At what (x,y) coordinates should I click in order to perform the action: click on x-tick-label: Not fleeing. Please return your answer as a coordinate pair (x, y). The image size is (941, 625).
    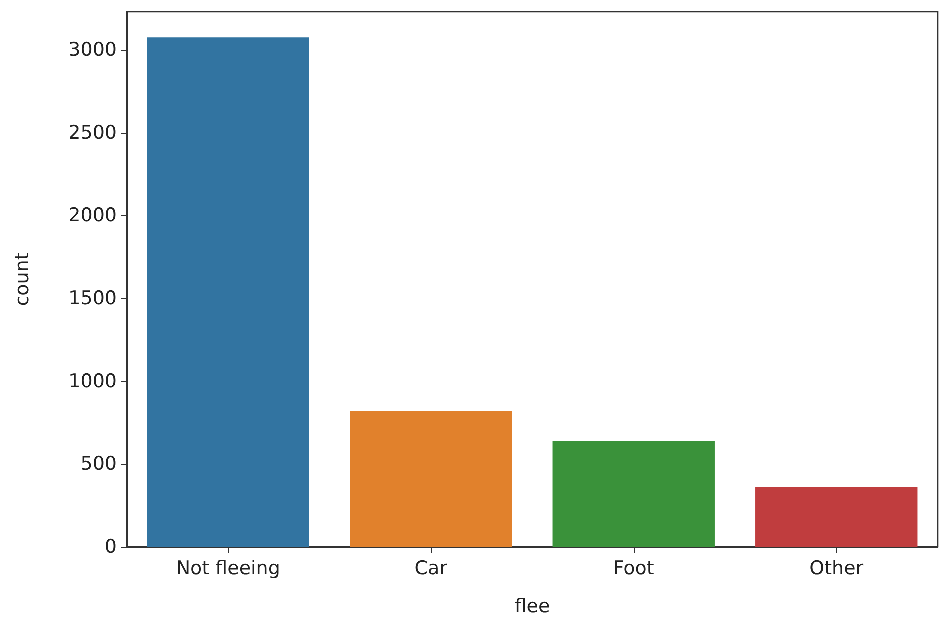
    Looking at the image, I should click on (228, 569).